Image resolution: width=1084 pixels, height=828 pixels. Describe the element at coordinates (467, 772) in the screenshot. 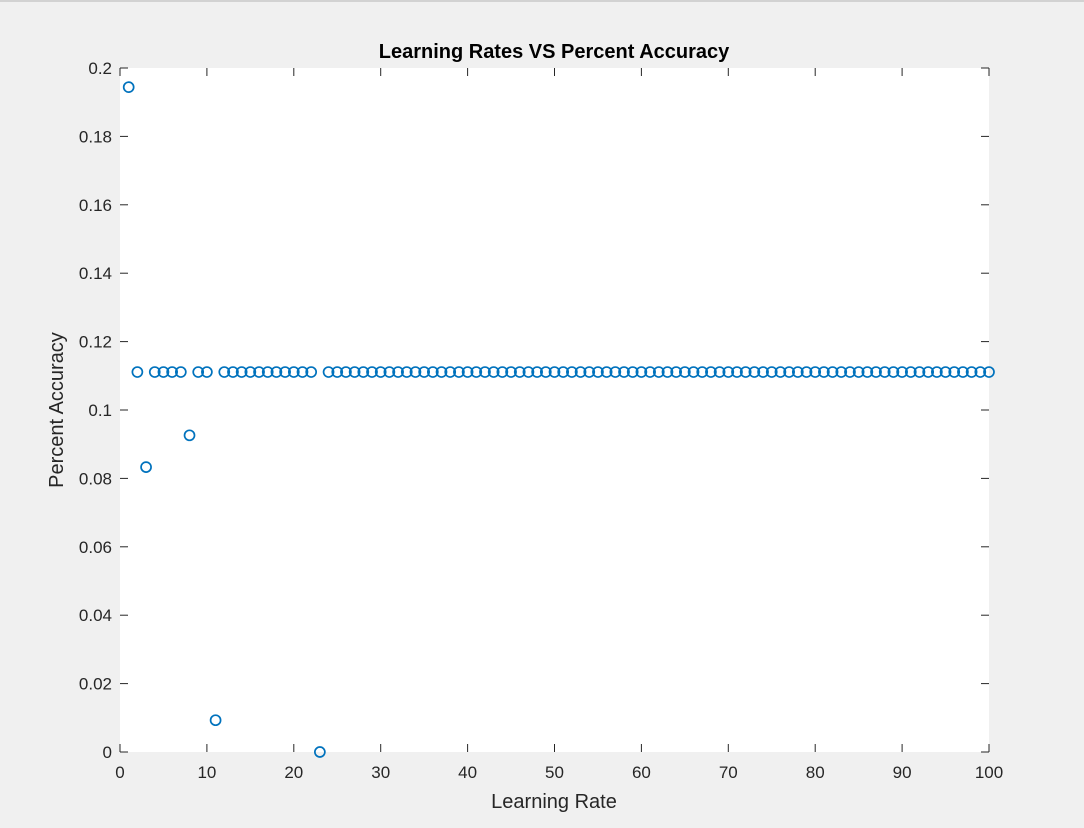

I see `x-tick-label: 40` at that location.